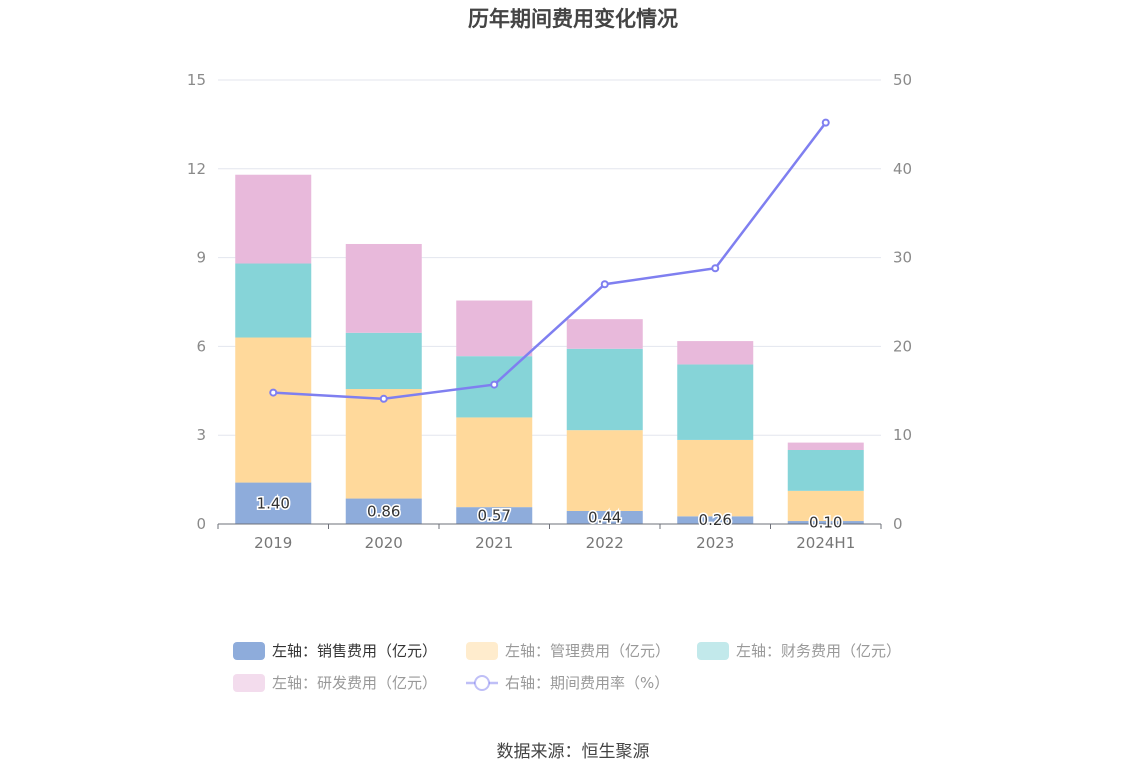 Image resolution: width=1147 pixels, height=776 pixels. Describe the element at coordinates (902, 302) in the screenshot. I see `right-axis: 0 10 20 30 40 50` at that location.